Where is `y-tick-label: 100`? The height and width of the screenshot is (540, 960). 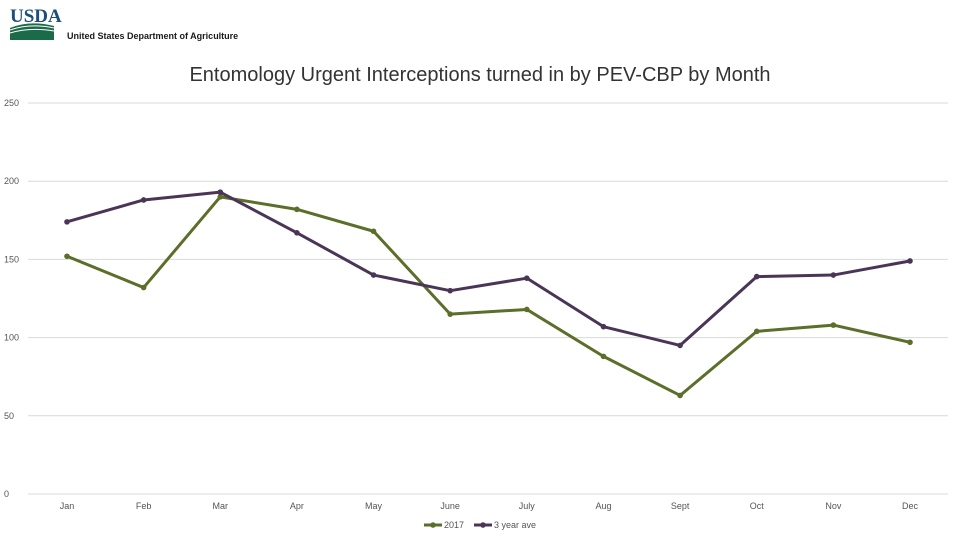
y-tick-label: 100 is located at coordinates (11, 338).